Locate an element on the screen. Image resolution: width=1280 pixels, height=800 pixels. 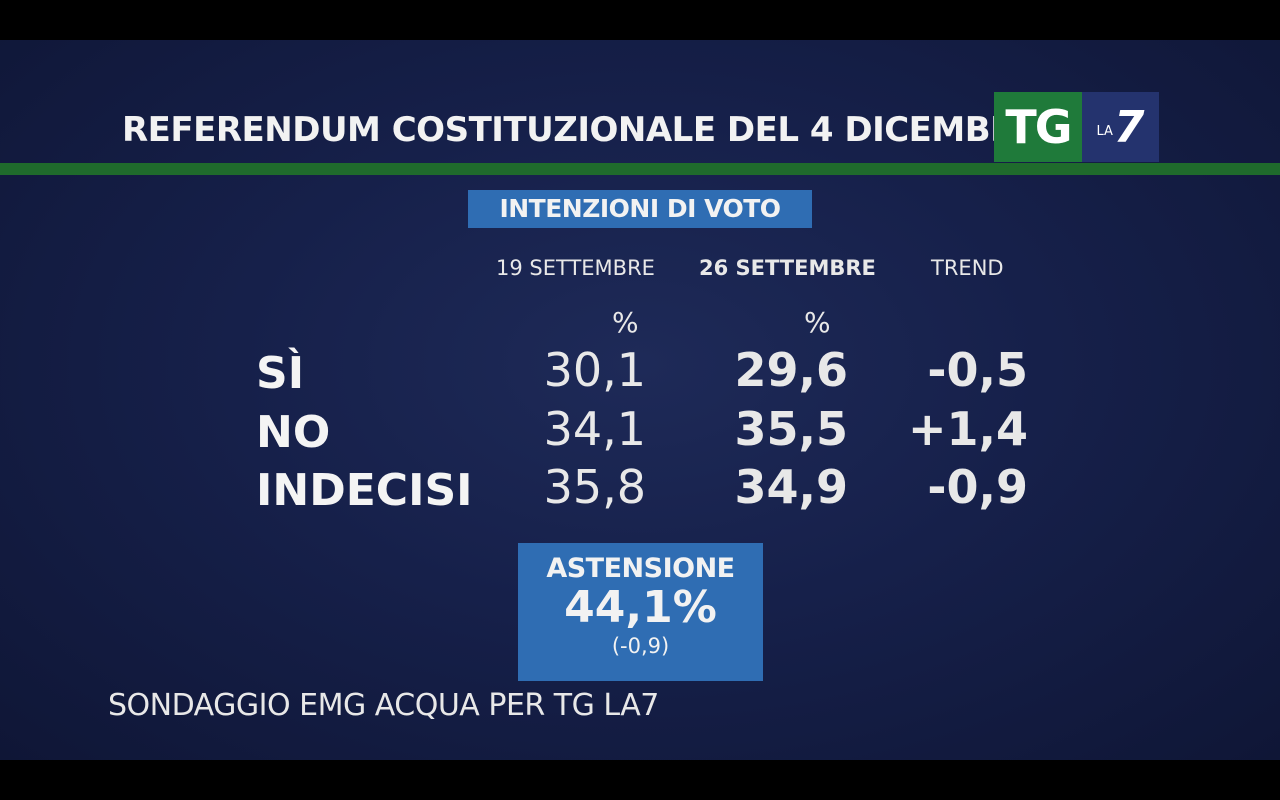
page-title: REFERENDUM COSTITUZIONALE DEL 4 DICEMBRE is located at coordinates (580, 130).